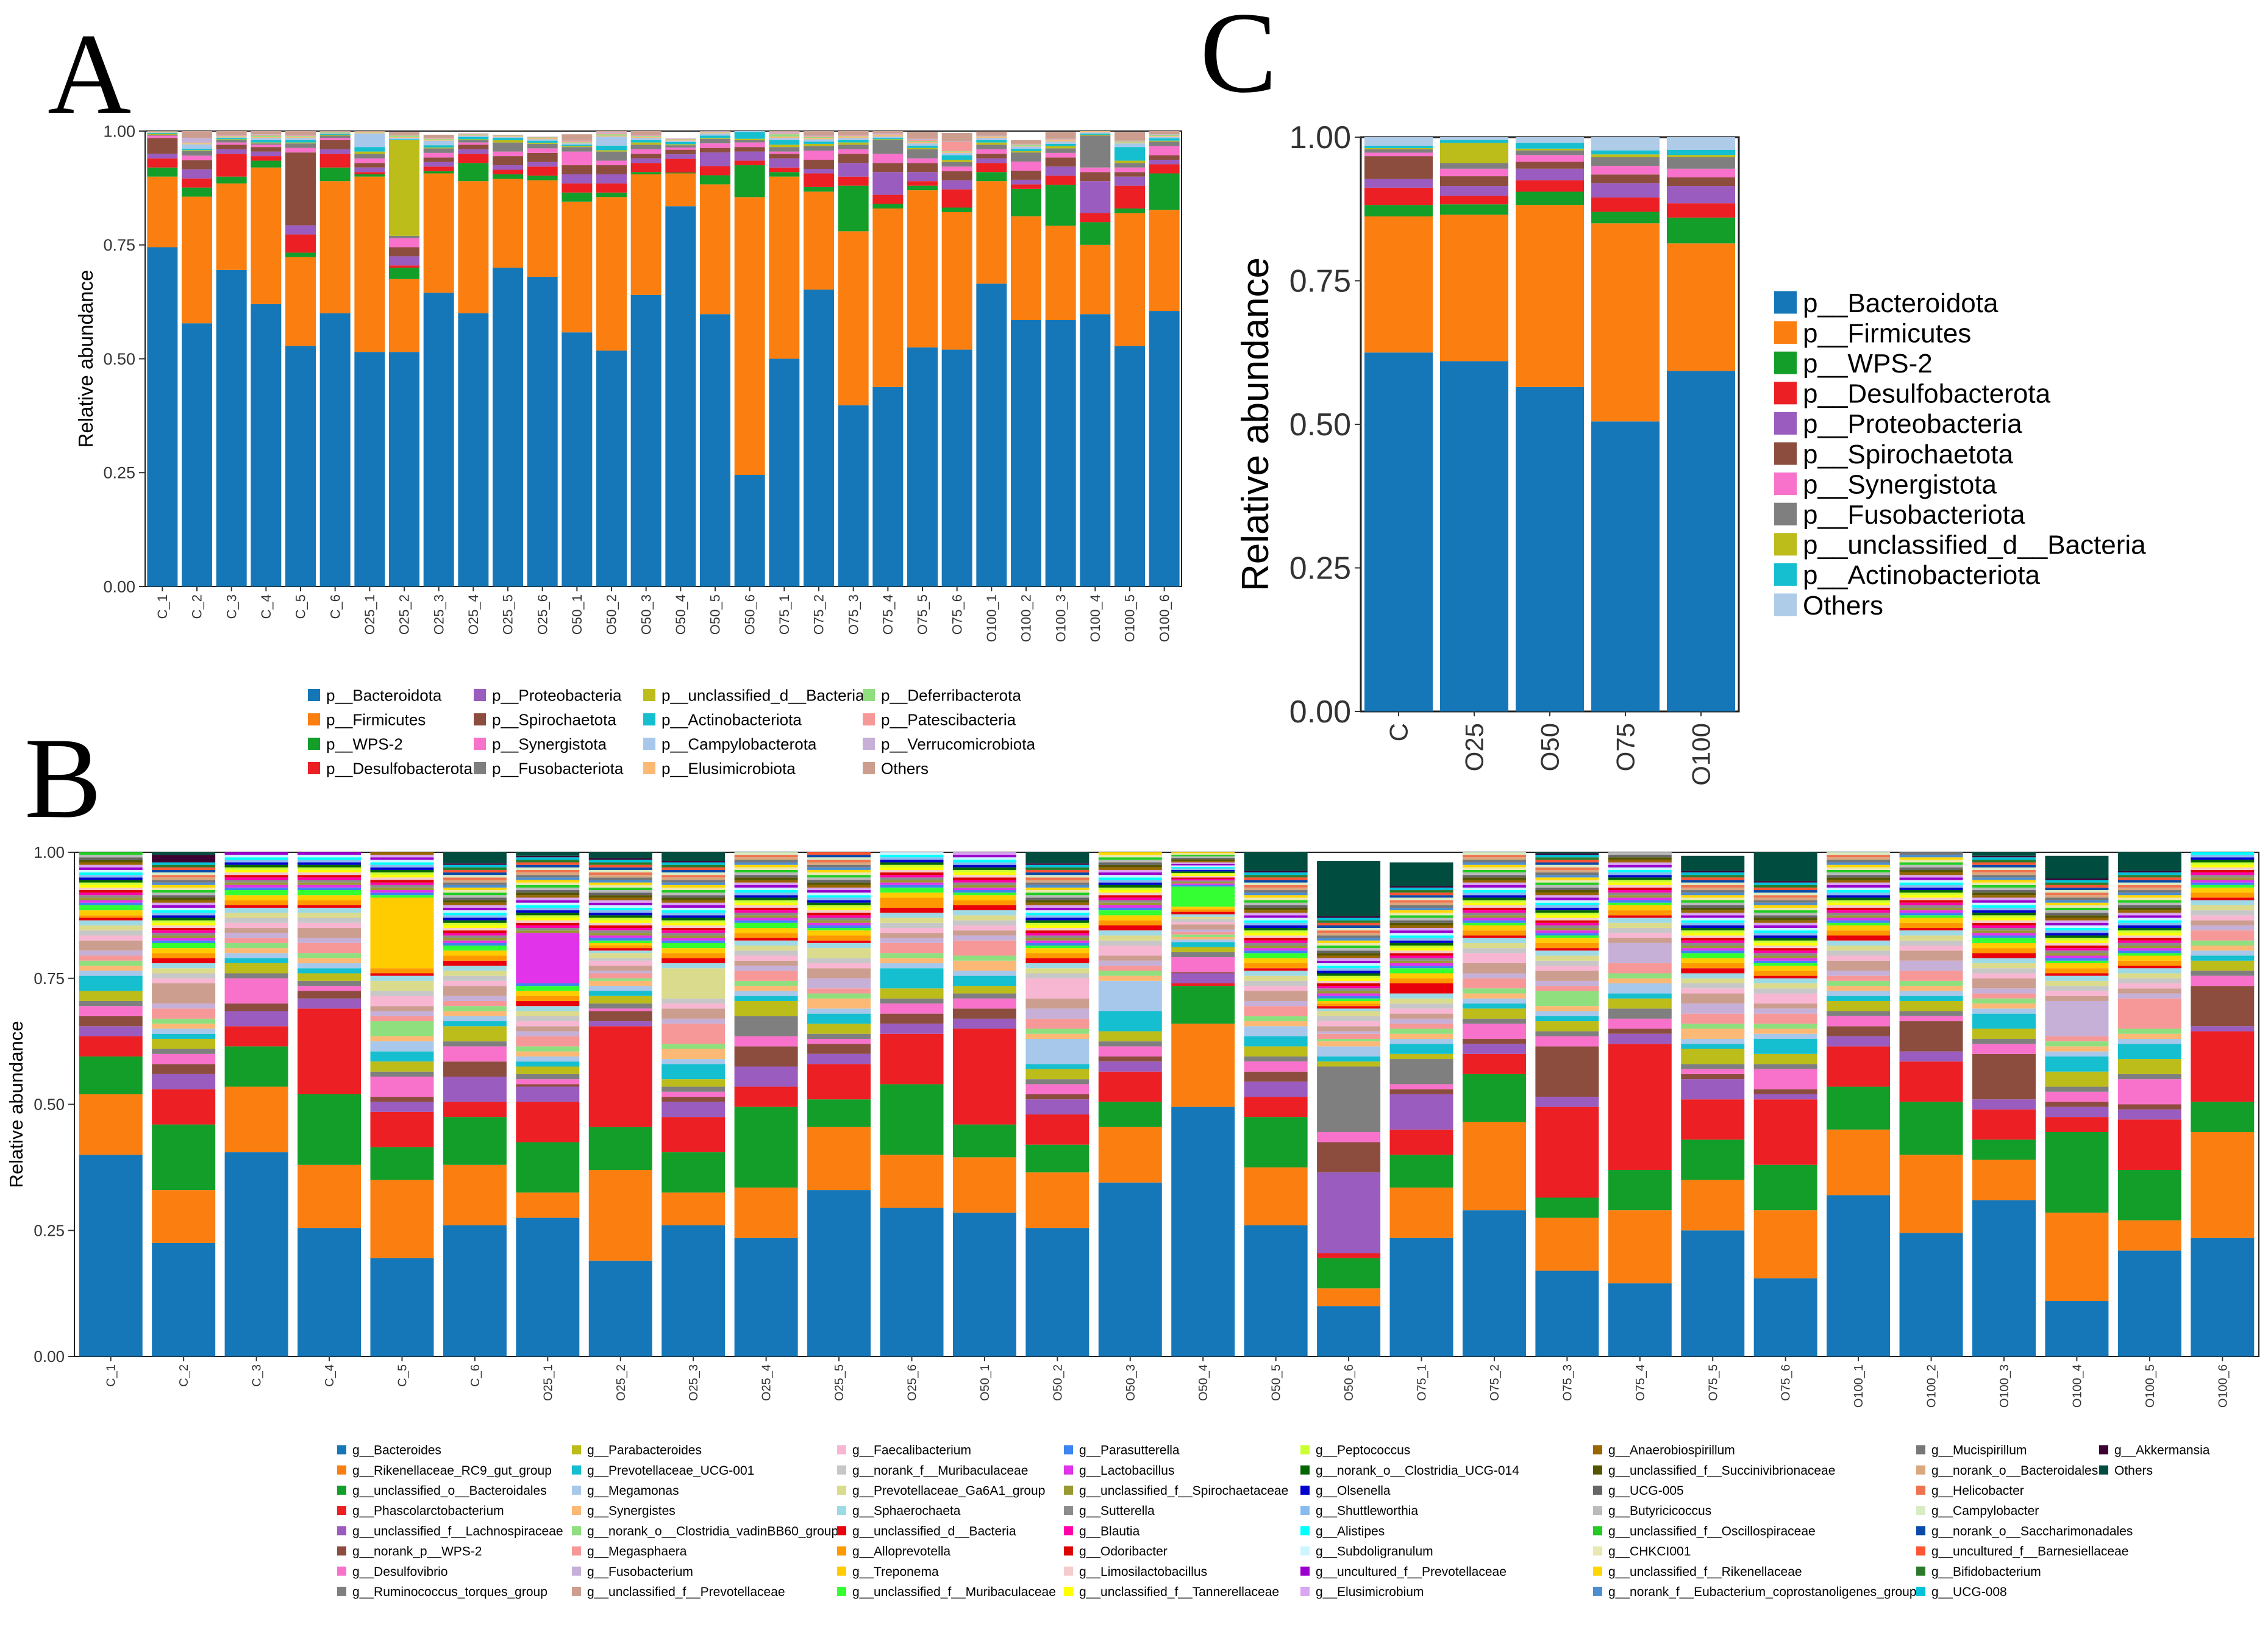 The image size is (2268, 1632). What do you see at coordinates (1931, 1013) in the screenshot?
I see `bar-segment-o100-2-g-ruminococcus-torques-group` at bounding box center [1931, 1013].